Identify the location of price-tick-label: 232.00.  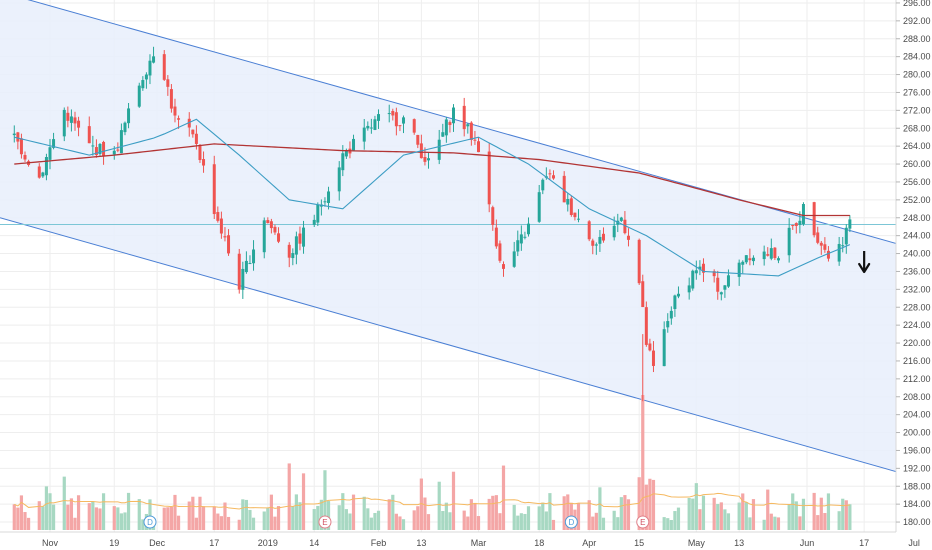
(917, 289).